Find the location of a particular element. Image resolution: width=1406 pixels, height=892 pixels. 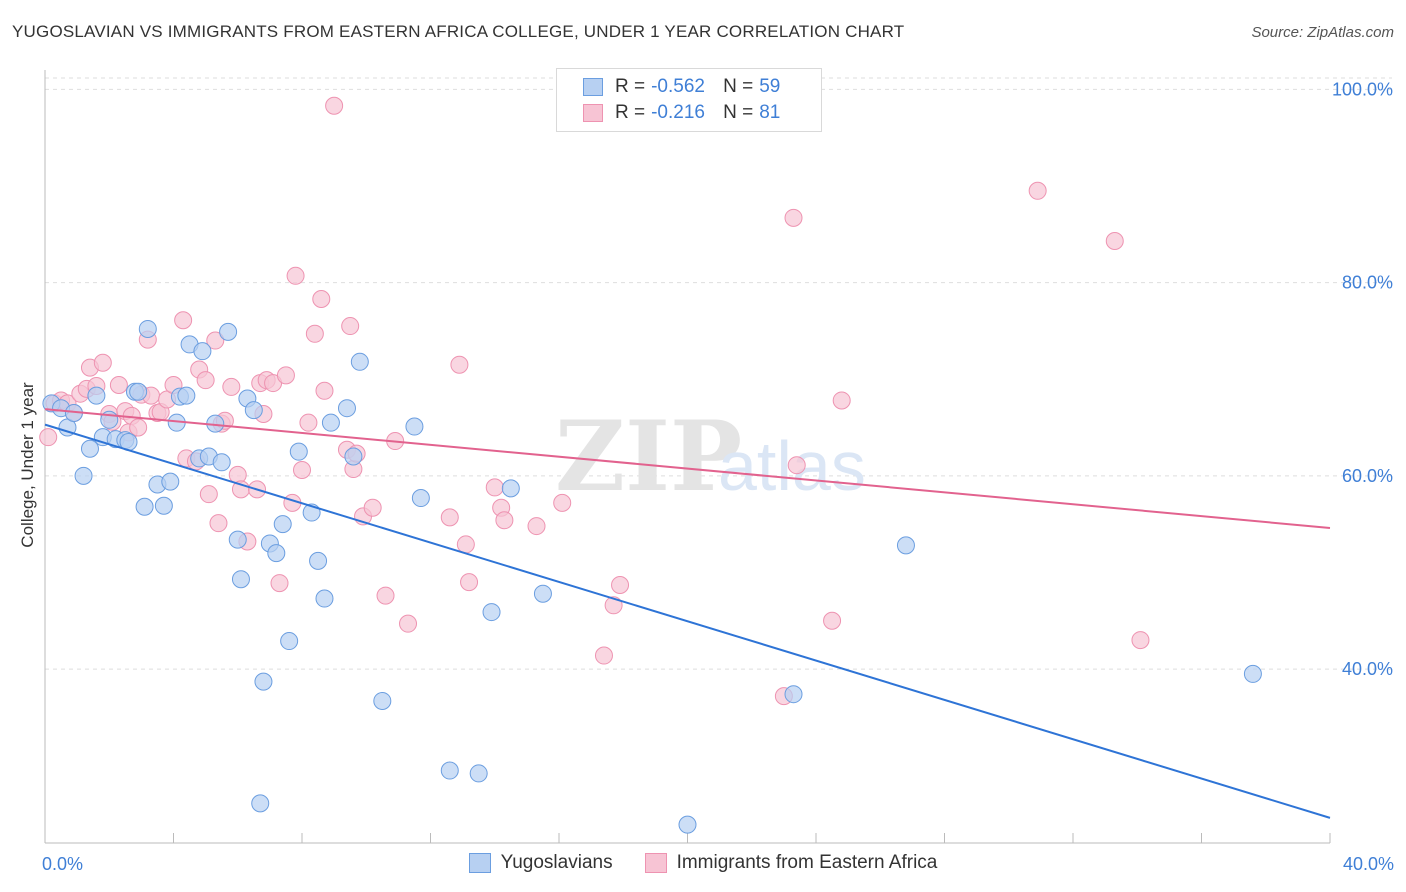

legend-label: Immigrants from Eastern Africa is located at coordinates (807, 862).